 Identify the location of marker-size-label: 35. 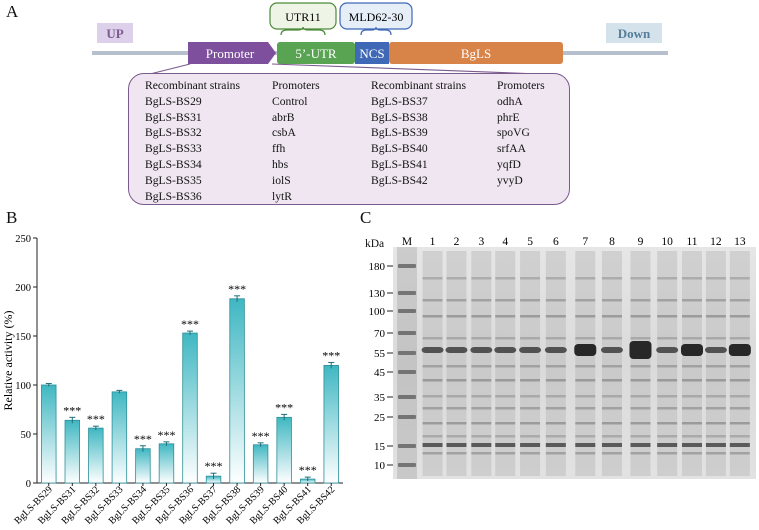
(380, 398).